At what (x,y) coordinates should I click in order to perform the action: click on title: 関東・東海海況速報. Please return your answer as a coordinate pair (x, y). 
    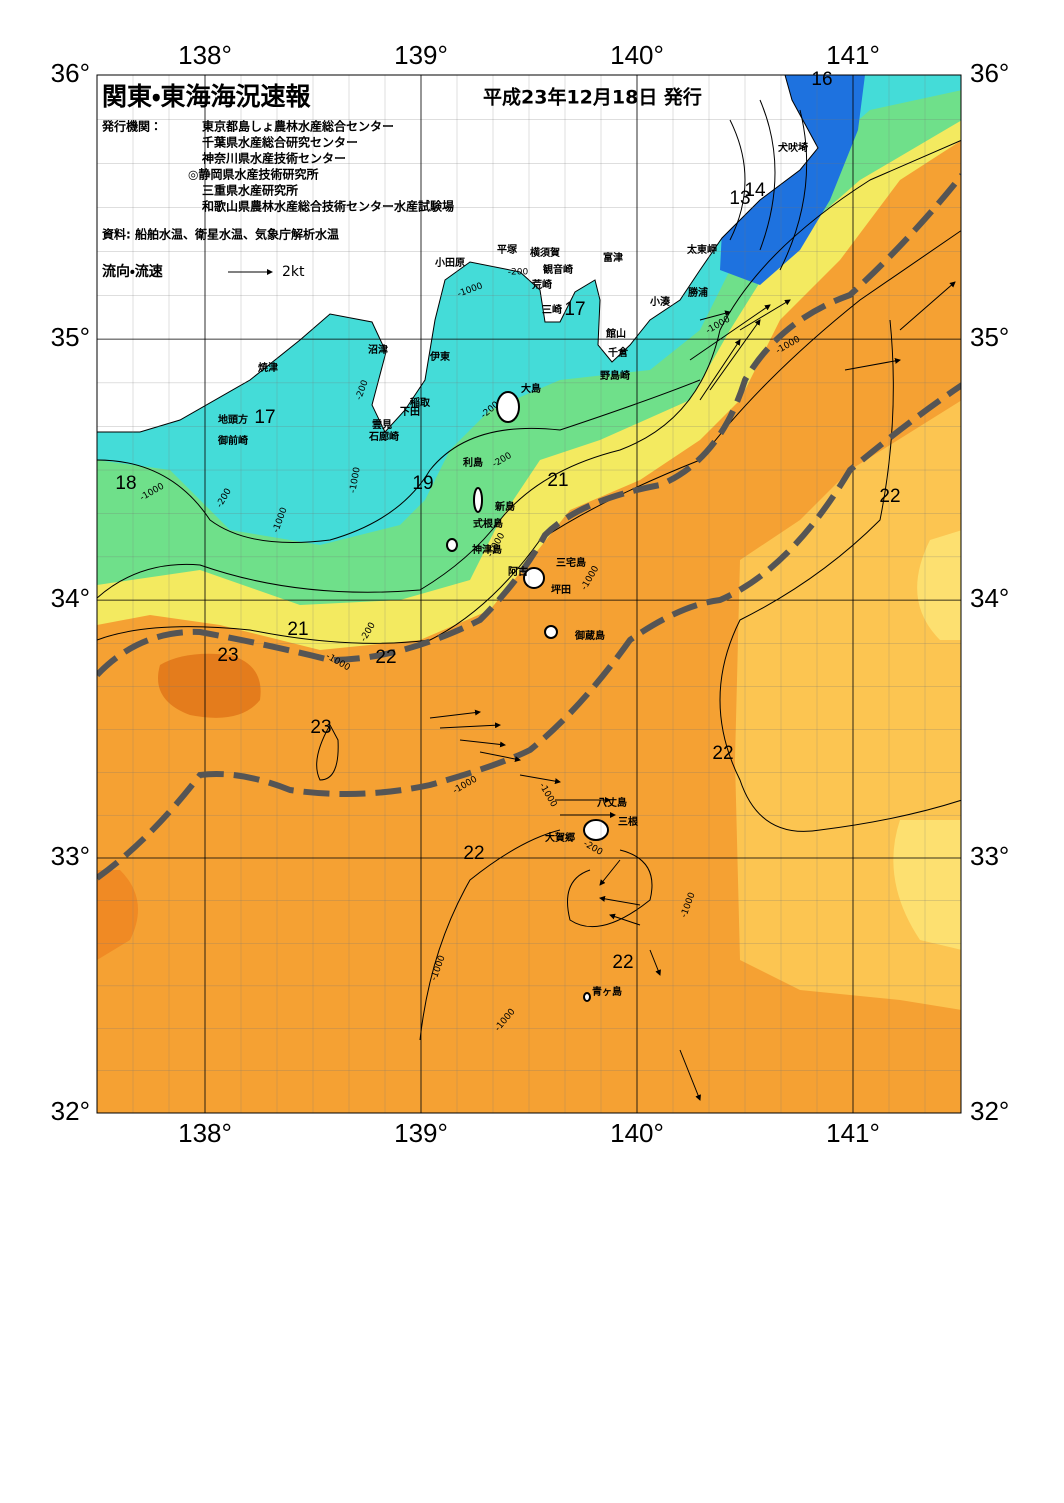
    Looking at the image, I should click on (207, 96).